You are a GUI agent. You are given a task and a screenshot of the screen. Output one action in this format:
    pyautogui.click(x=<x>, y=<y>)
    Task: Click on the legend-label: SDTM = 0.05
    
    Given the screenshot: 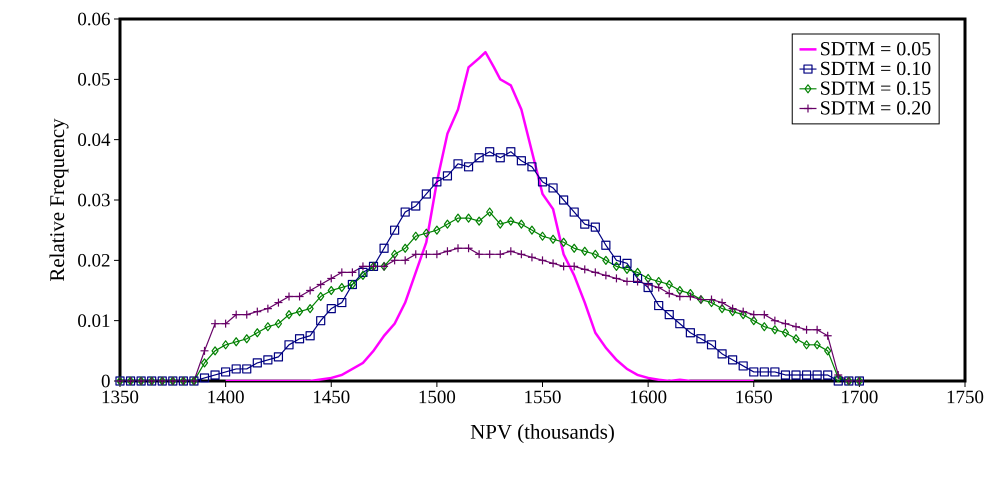 What is the action you would take?
    pyautogui.click(x=875, y=49)
    